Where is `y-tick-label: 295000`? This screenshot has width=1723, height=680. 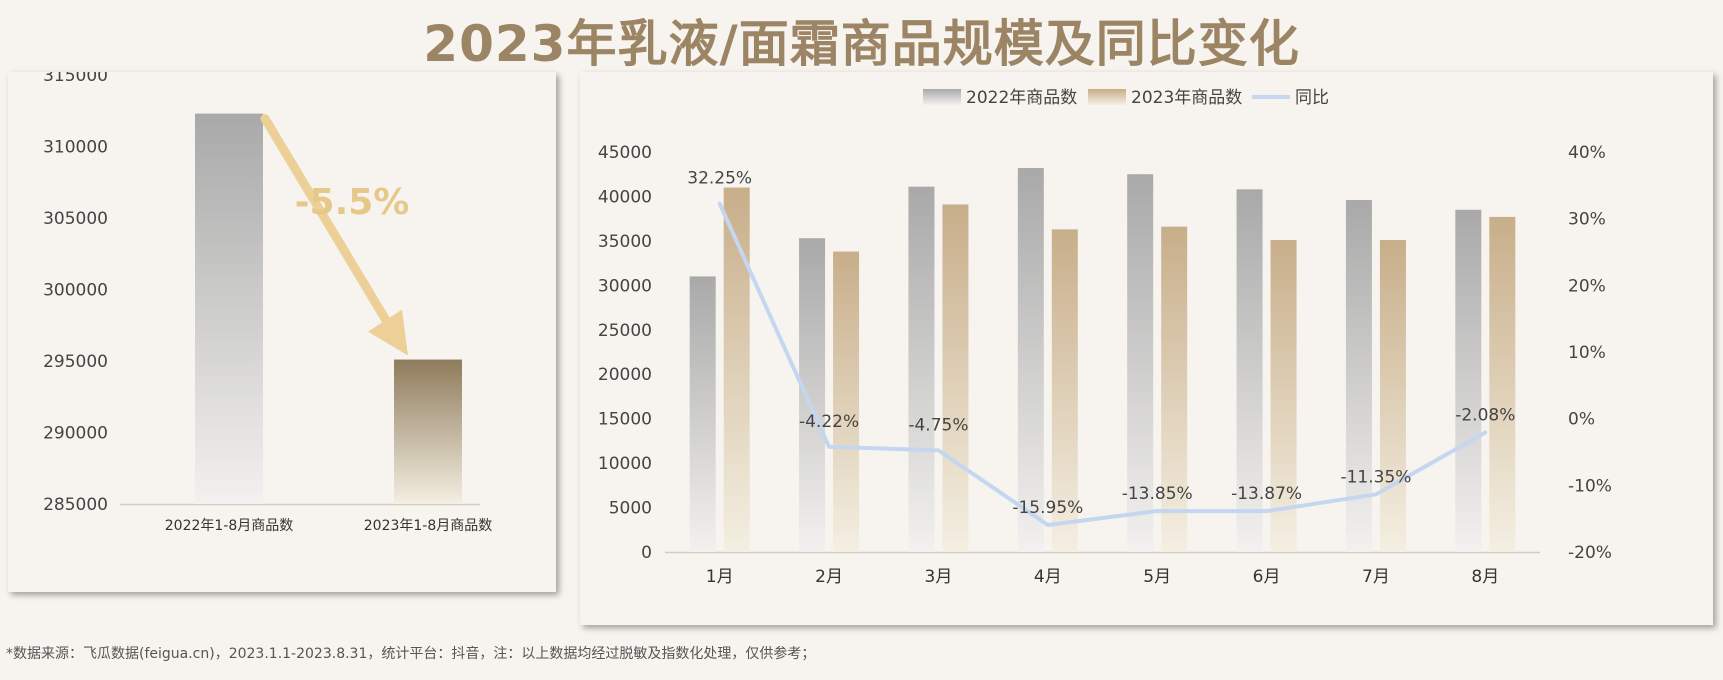 y-tick-label: 295000 is located at coordinates (75, 362).